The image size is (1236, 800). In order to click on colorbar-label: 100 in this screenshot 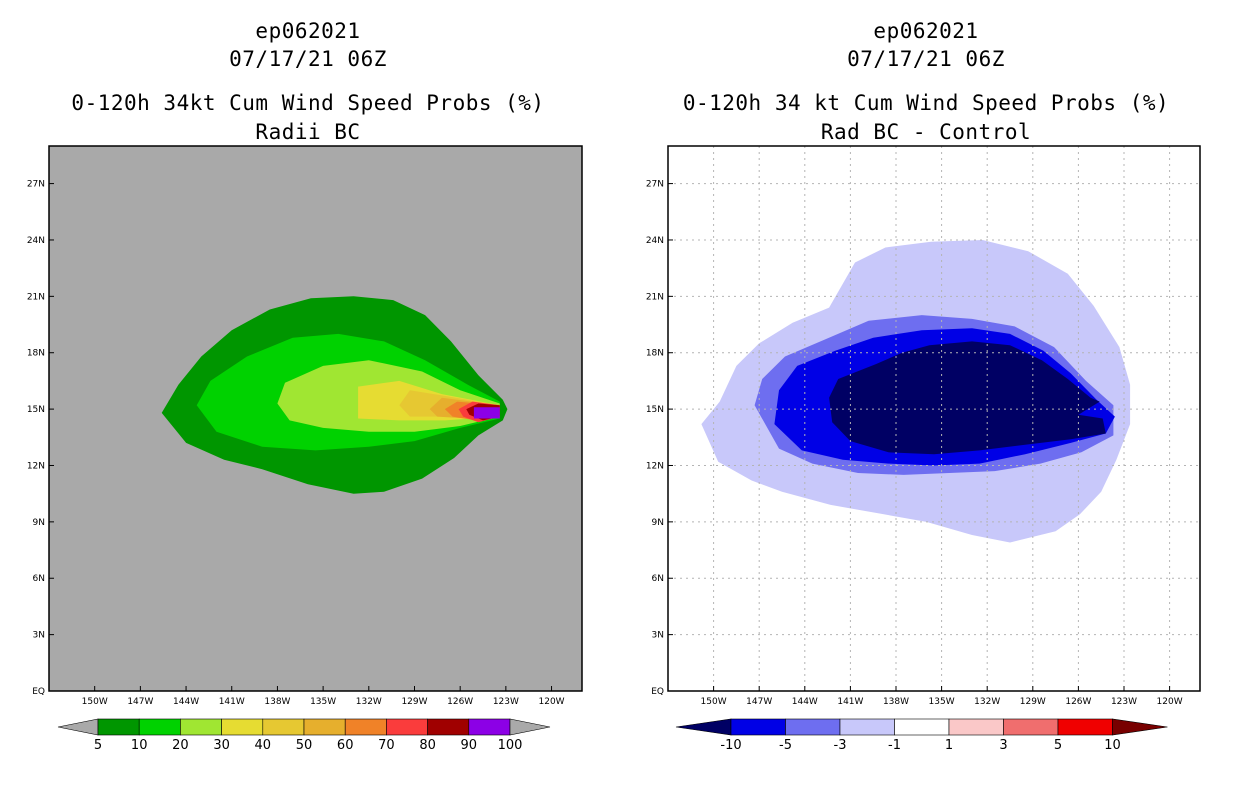, I will do `click(510, 745)`.